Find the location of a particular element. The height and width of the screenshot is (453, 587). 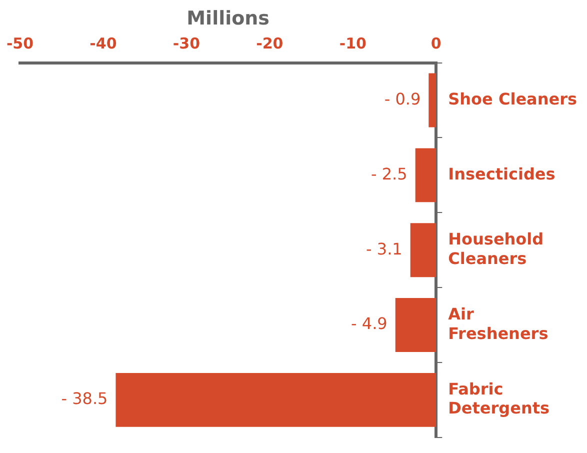

y-tick-label: Shoe Cleaners is located at coordinates (512, 98).